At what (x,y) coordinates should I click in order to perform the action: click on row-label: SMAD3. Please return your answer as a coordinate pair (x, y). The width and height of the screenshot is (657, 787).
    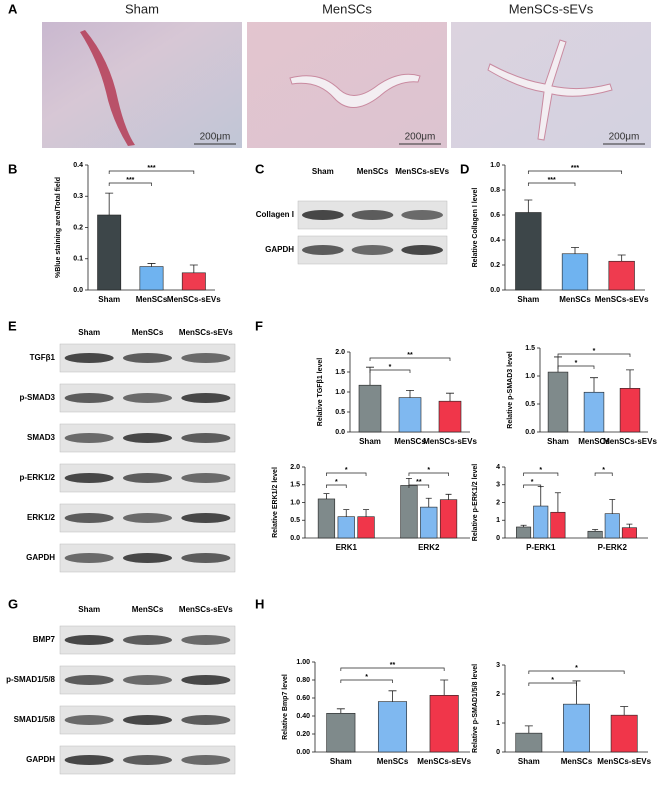
    Looking at the image, I should click on (41, 437).